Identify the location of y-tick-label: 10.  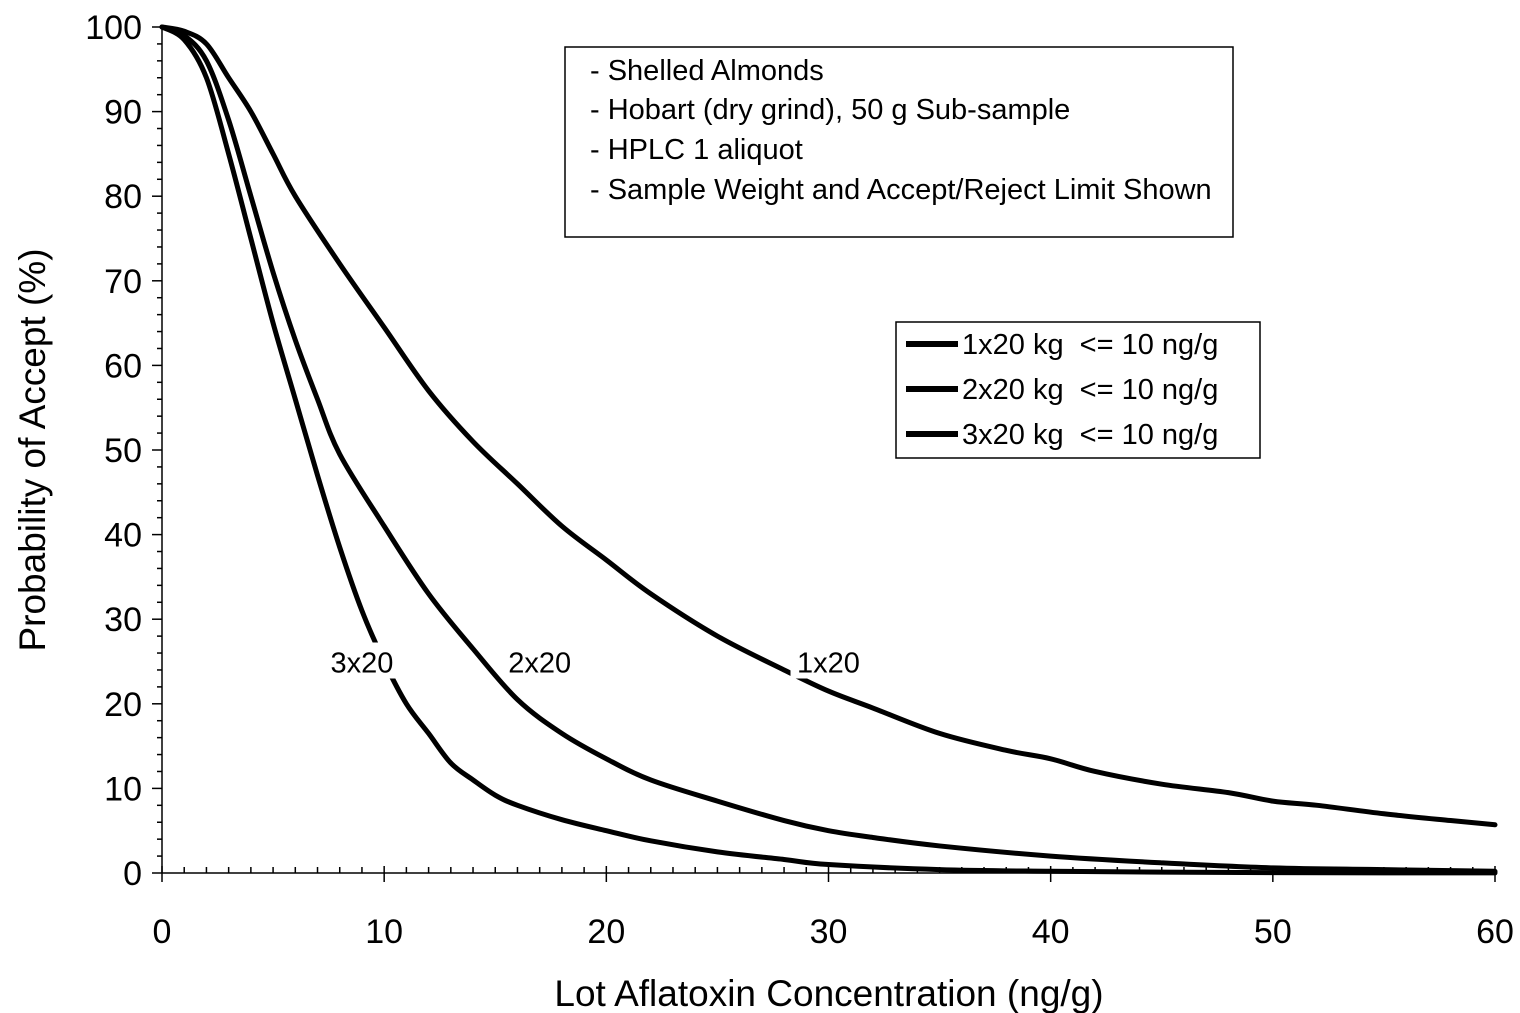
(123, 789).